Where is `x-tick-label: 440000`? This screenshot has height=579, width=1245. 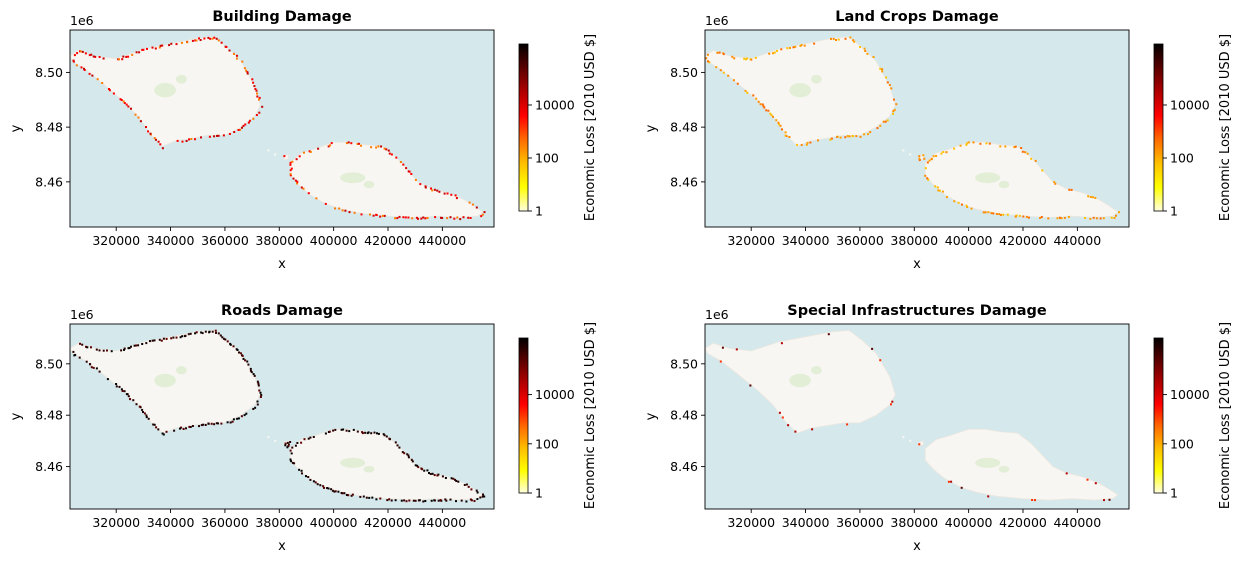 x-tick-label: 440000 is located at coordinates (1077, 240).